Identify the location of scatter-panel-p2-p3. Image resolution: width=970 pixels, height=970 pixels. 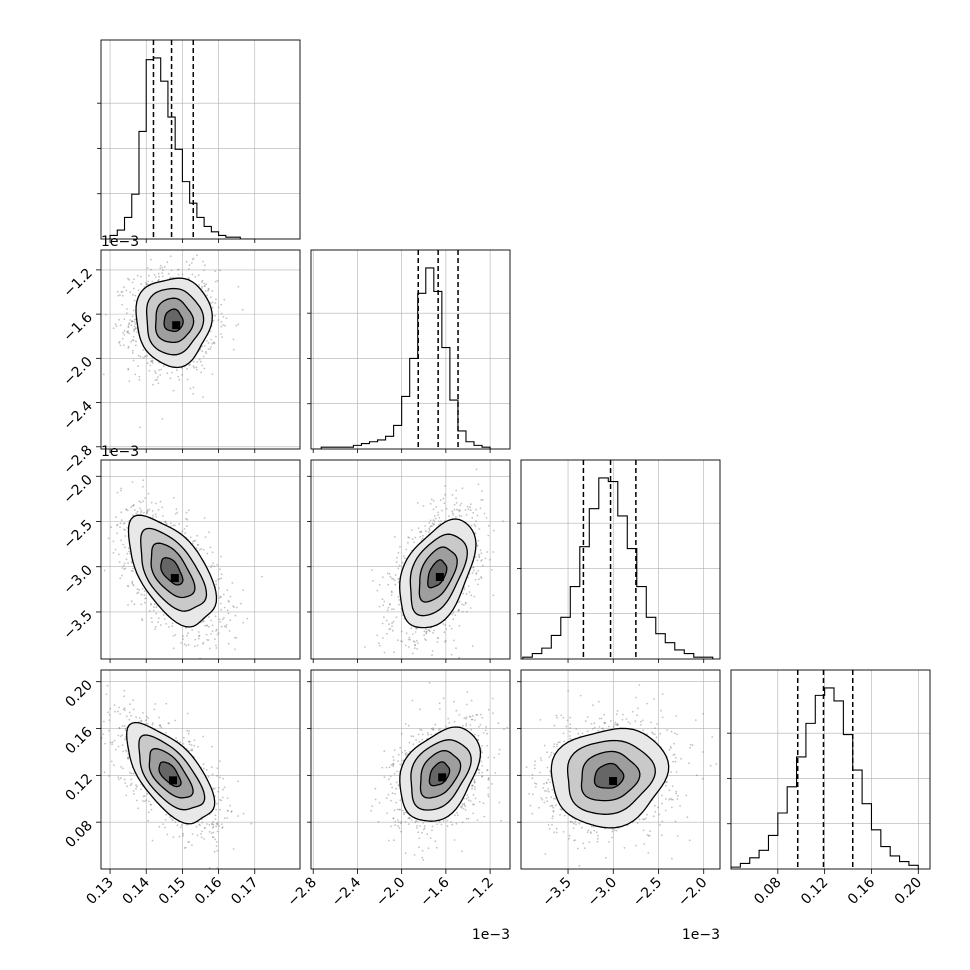
(609, 771).